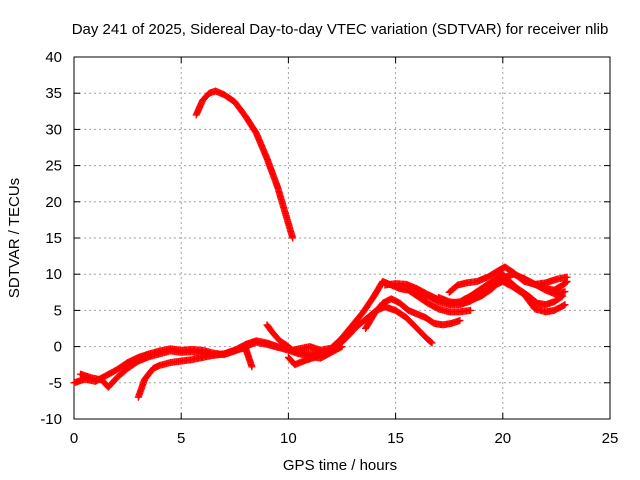 This screenshot has width=640, height=480. I want to click on x-axis-label: GPS time / hours, so click(340, 465).